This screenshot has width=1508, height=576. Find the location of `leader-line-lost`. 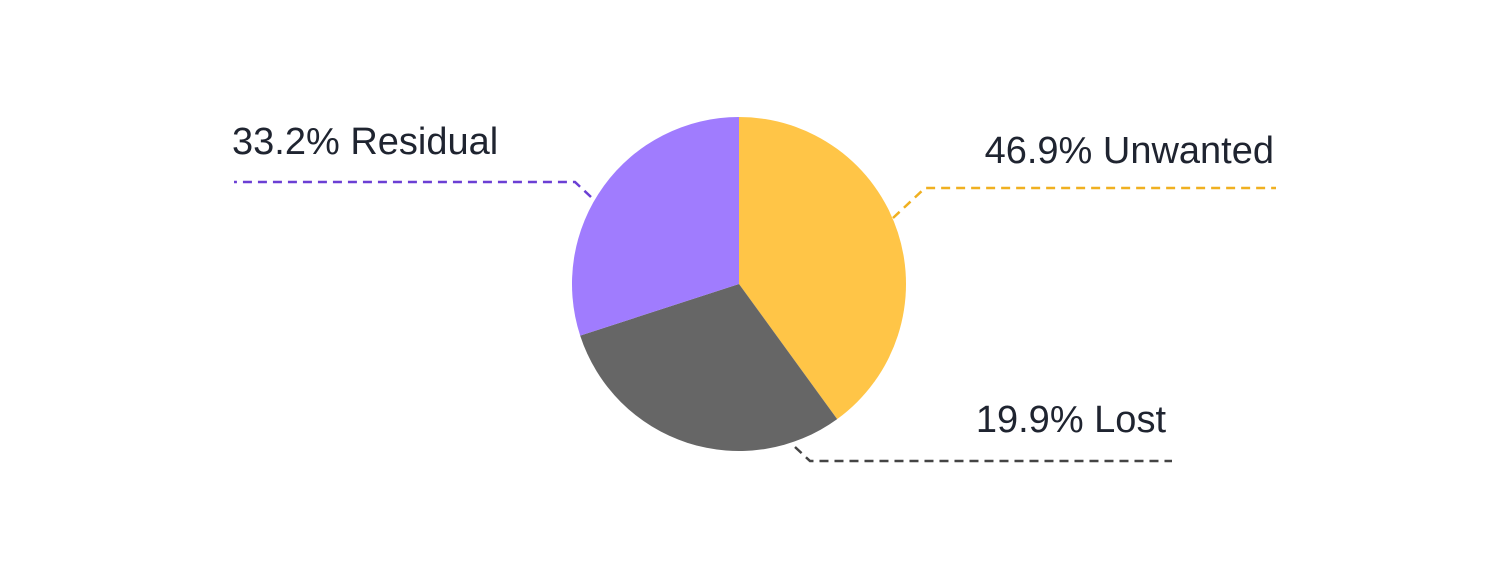

leader-line-lost is located at coordinates (983, 454).